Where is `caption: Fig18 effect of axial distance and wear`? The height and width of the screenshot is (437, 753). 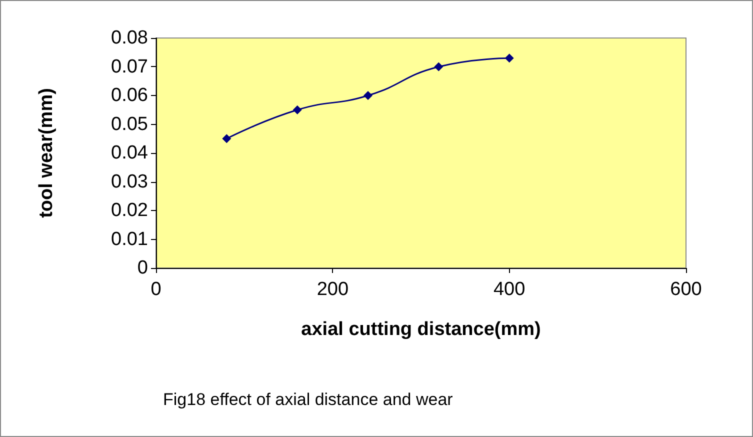 caption: Fig18 effect of axial distance and wear is located at coordinates (308, 399).